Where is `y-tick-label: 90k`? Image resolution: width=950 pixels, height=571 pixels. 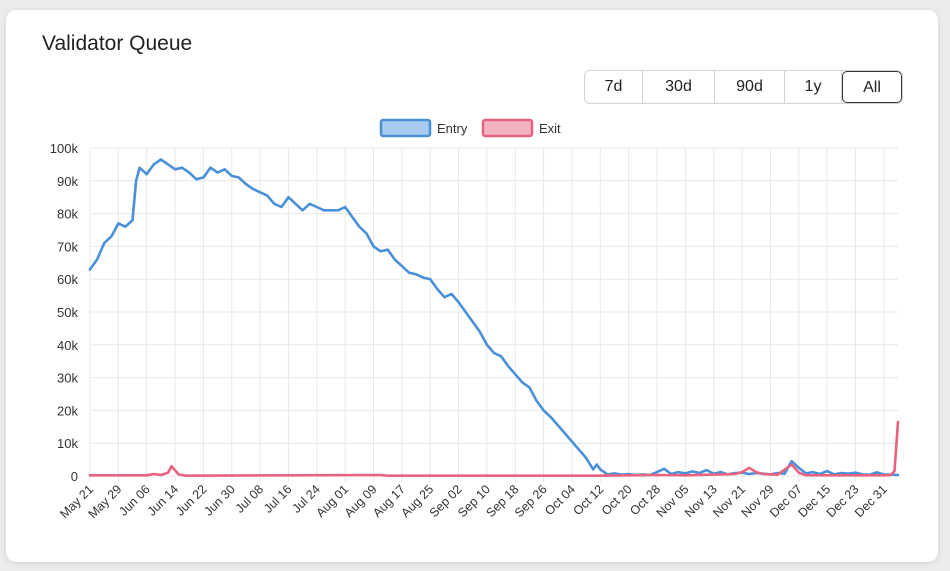
y-tick-label: 90k is located at coordinates (67, 181).